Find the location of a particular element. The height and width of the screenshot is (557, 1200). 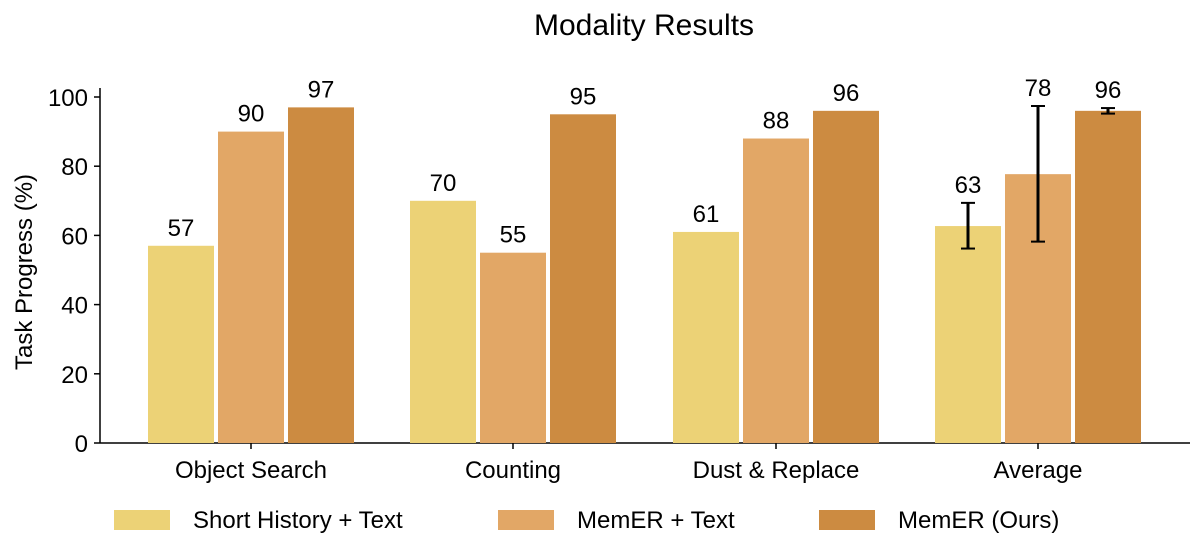

y-tick-label: 80 is located at coordinates (74, 167).